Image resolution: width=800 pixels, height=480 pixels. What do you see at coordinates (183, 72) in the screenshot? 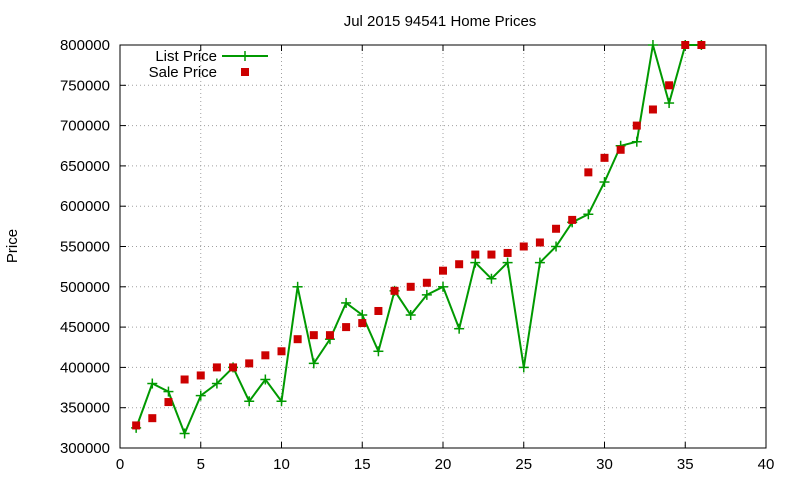
I see `legend-label-sale-price: Sale Price` at bounding box center [183, 72].